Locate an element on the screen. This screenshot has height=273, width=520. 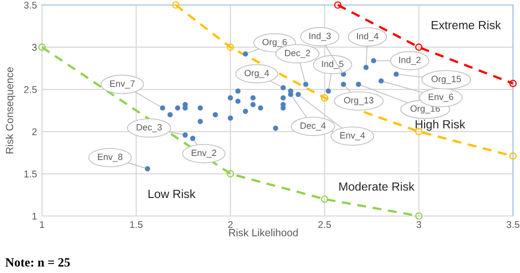
x-tick-label: 2.5 is located at coordinates (324, 224).